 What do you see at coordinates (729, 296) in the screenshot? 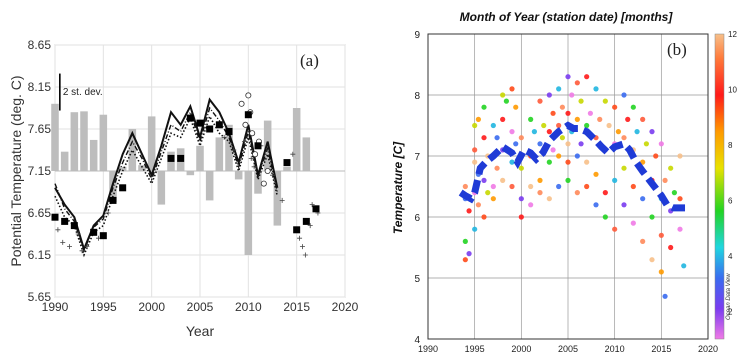
I see `colorbar-vertical-label: Ocean Data View` at bounding box center [729, 296].